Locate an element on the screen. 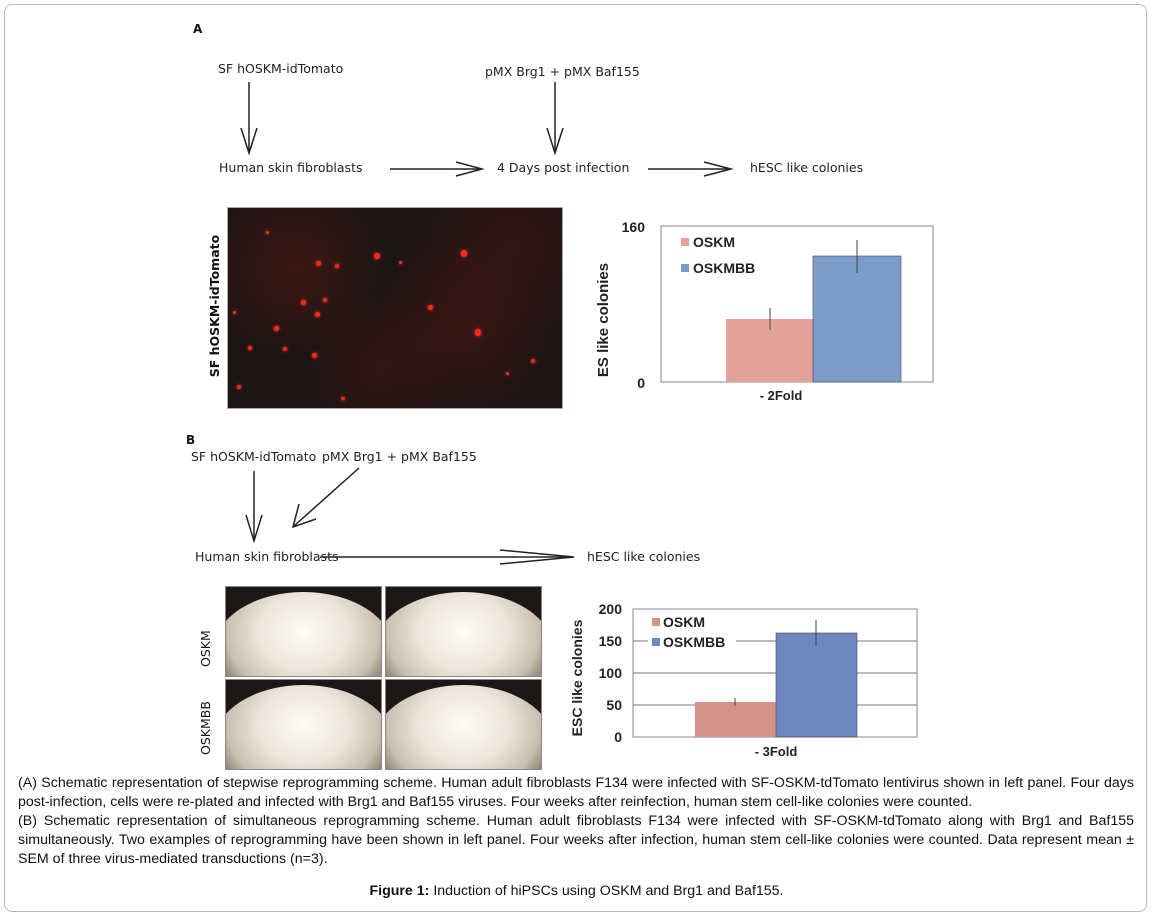 The width and height of the screenshot is (1153, 918). chart-b-bar-oskm is located at coordinates (735, 719).